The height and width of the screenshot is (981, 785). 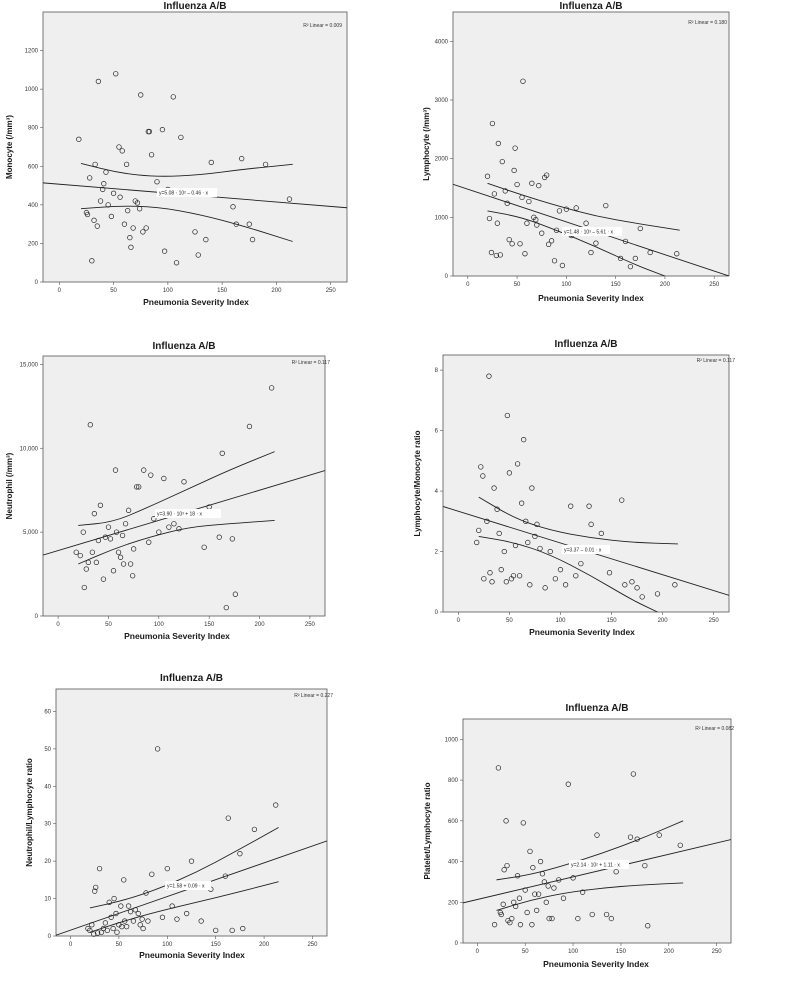 What do you see at coordinates (191, 812) in the screenshot?
I see `plot-area` at bounding box center [191, 812].